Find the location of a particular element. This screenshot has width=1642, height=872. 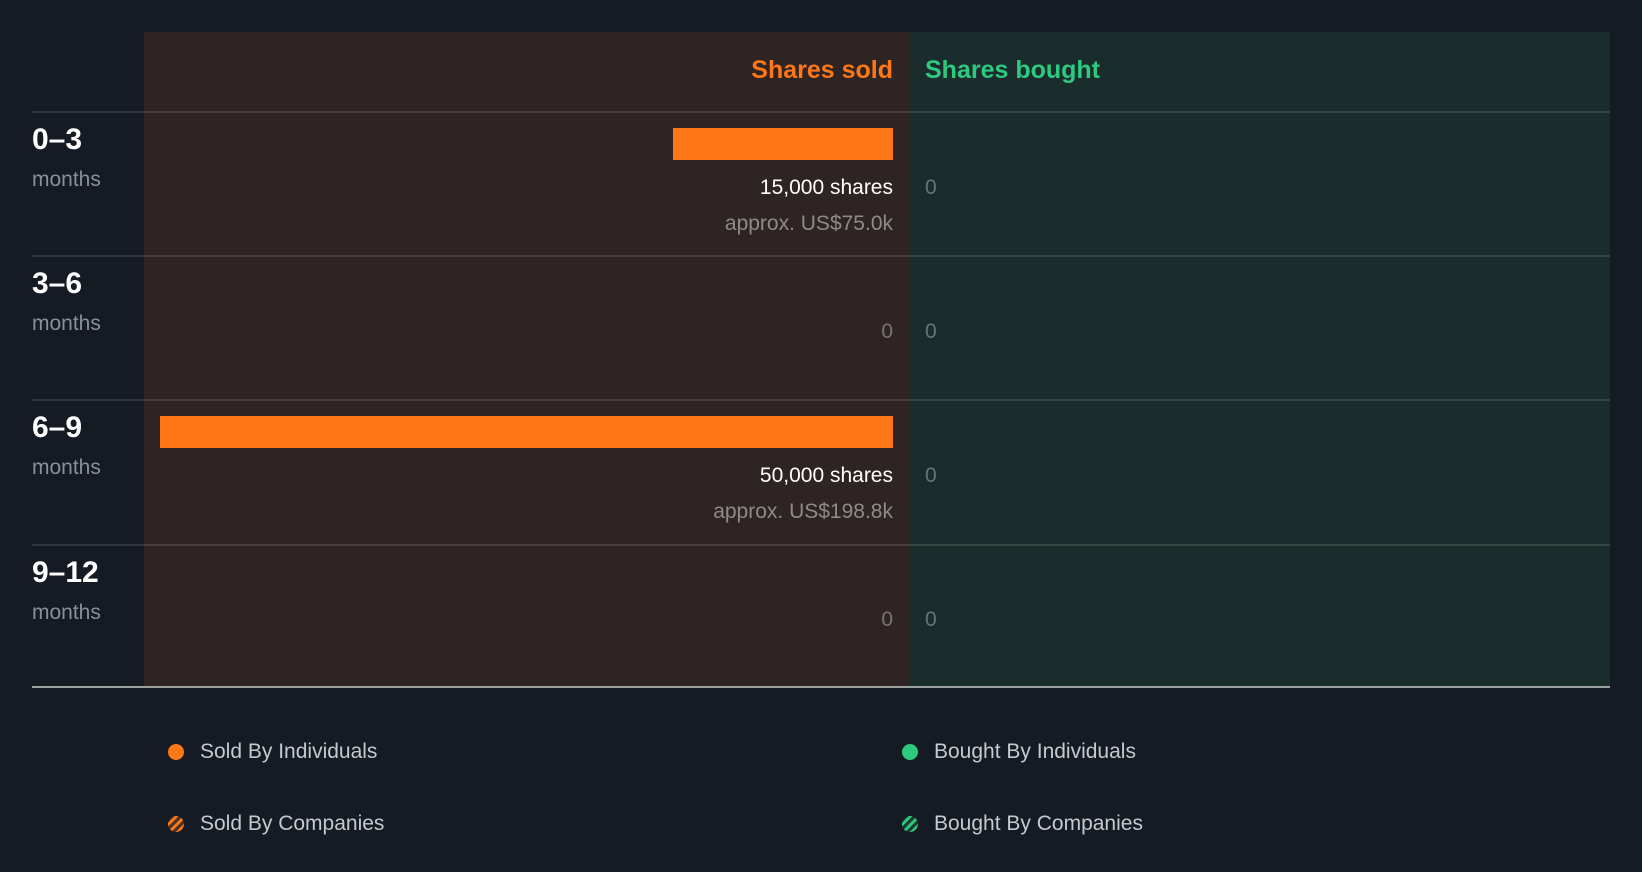

row-range: 6–9 is located at coordinates (57, 427).